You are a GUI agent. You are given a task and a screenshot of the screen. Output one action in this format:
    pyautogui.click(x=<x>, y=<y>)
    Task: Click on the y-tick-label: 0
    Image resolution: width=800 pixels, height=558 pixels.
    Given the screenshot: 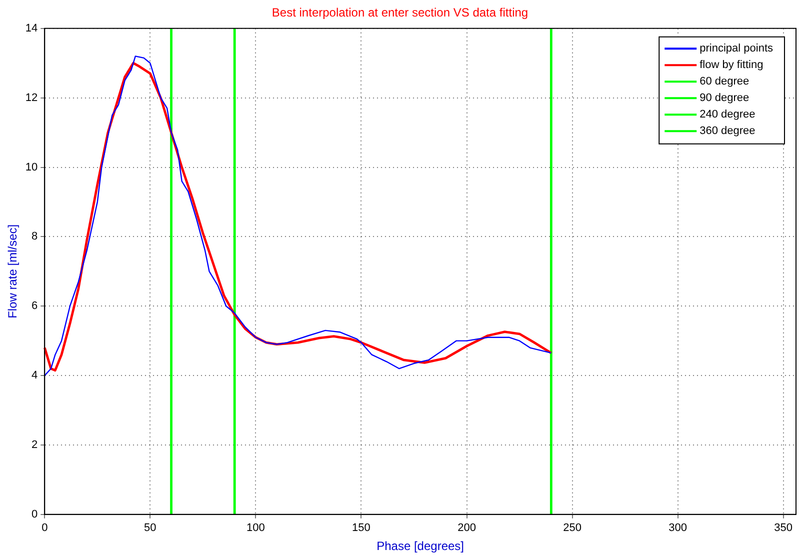 What is the action you would take?
    pyautogui.click(x=35, y=514)
    